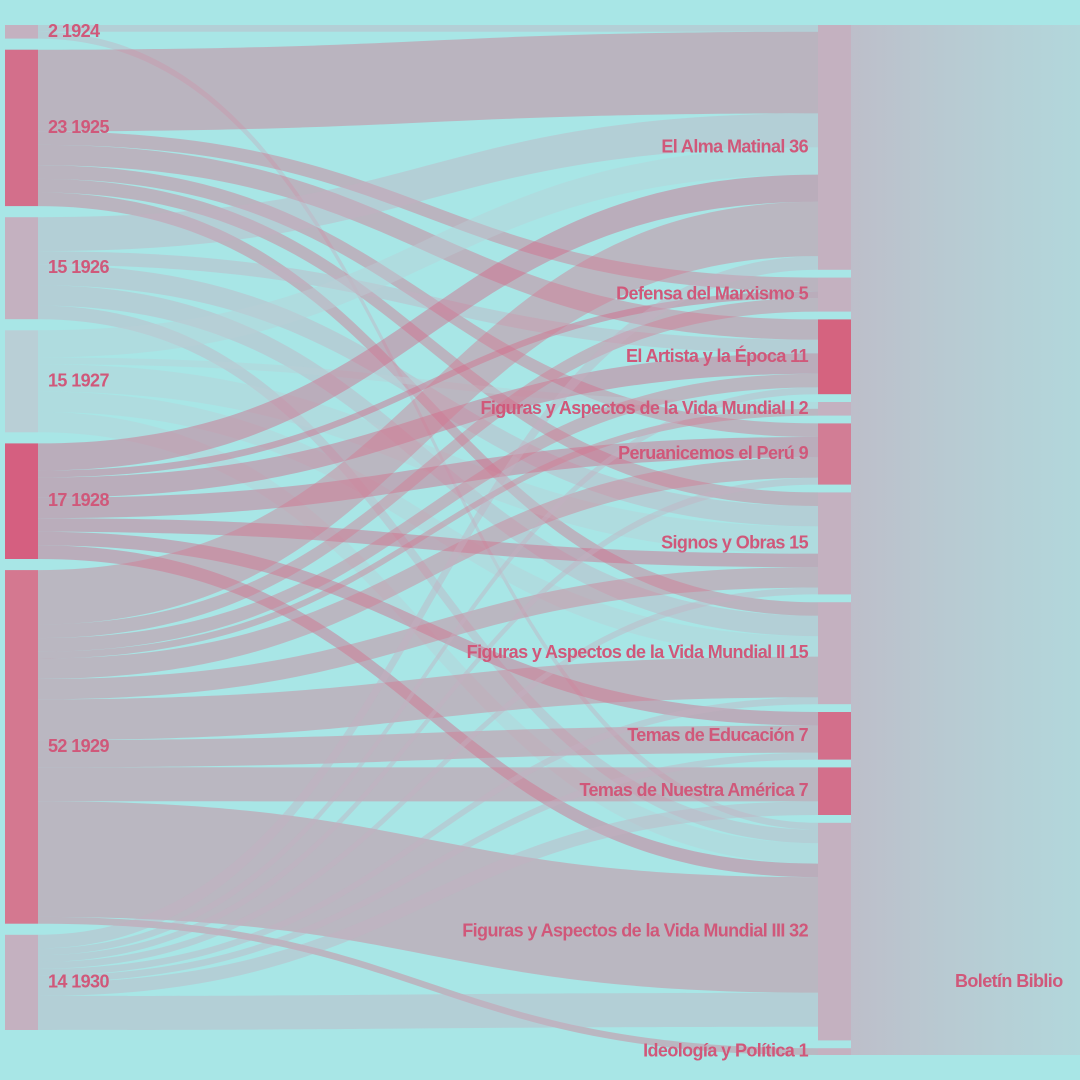 The height and width of the screenshot is (1080, 1080). What do you see at coordinates (90, 981) in the screenshot?
I see `node-name: 1930` at bounding box center [90, 981].